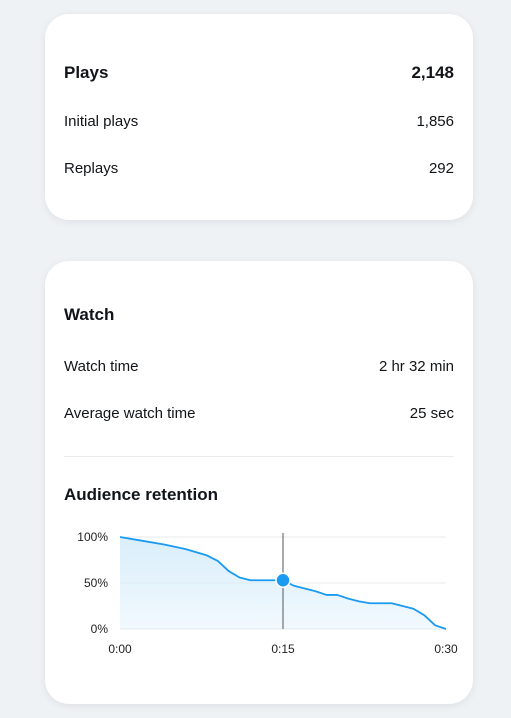  Describe the element at coordinates (86, 72) in the screenshot. I see `plays-title: Plays` at that location.